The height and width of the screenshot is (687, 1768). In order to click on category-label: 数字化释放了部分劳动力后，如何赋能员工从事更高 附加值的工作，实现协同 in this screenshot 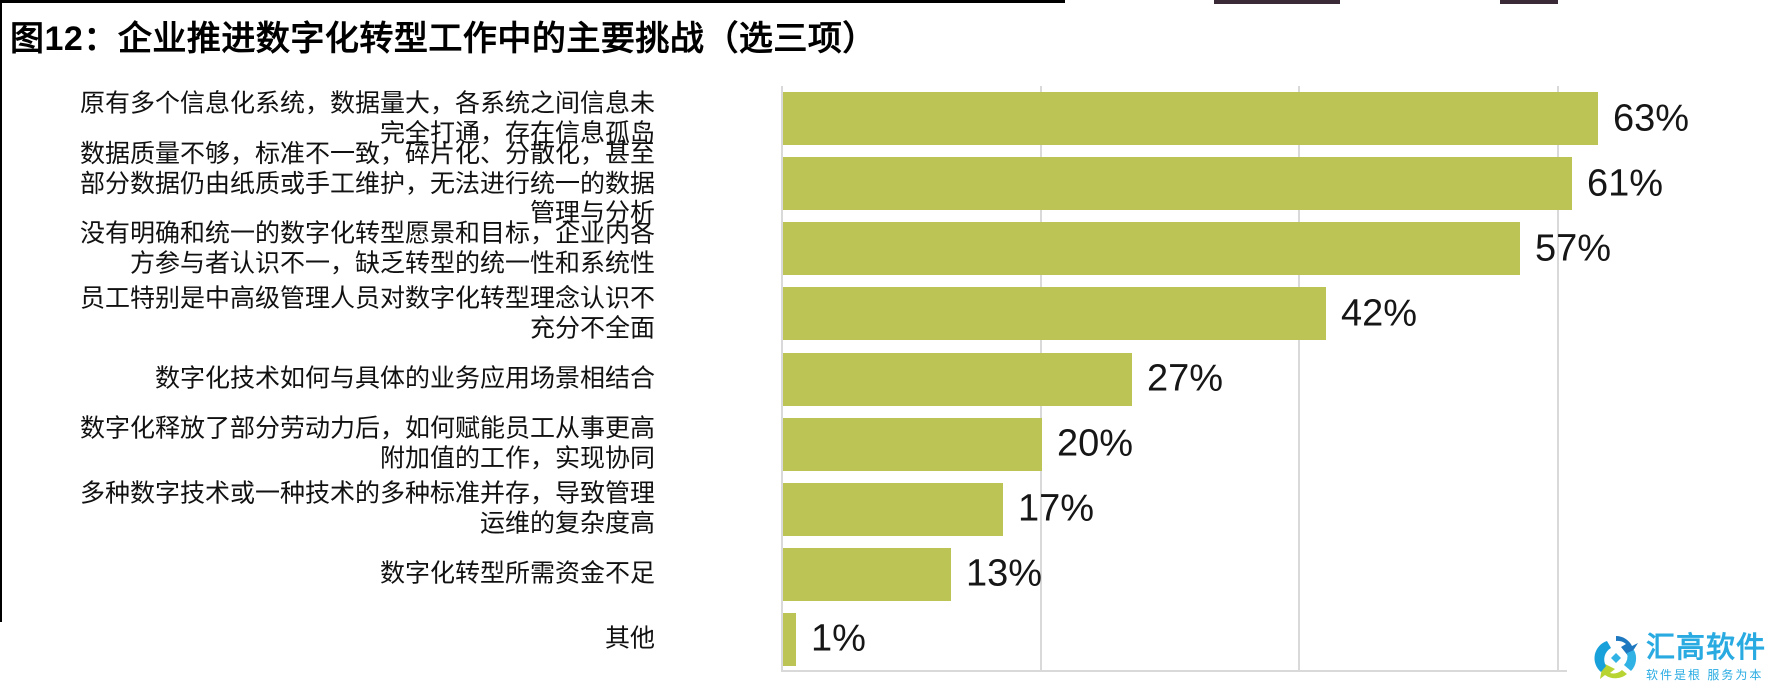, I will do `click(367, 443)`.